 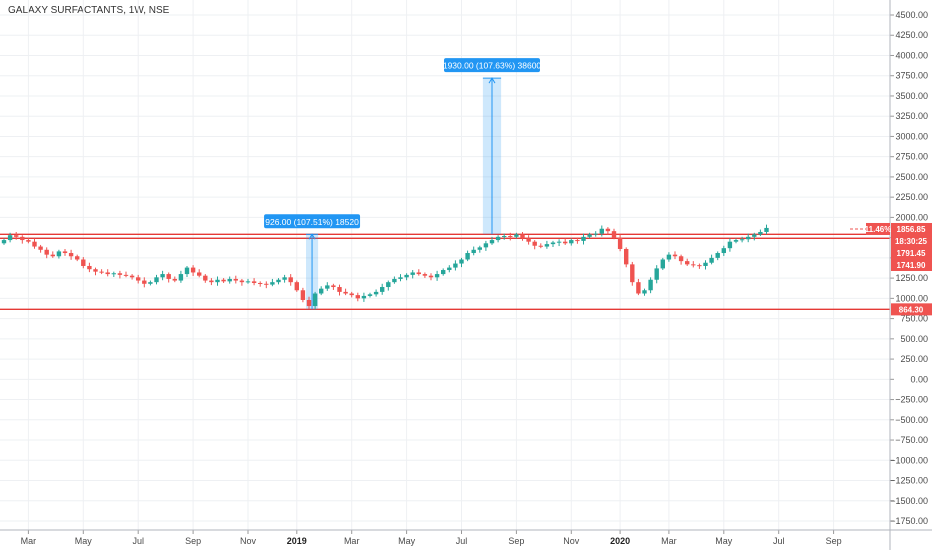 What do you see at coordinates (911, 15) in the screenshot?
I see `y-tick-label: 4500.00` at bounding box center [911, 15].